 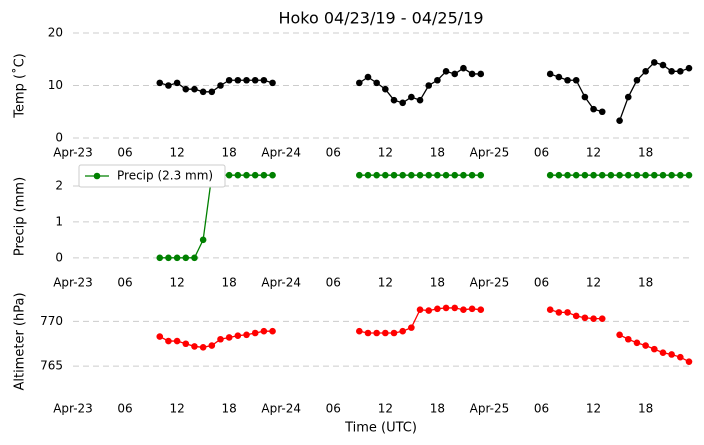 I want to click on y-tick-label: 2, so click(x=59, y=185).